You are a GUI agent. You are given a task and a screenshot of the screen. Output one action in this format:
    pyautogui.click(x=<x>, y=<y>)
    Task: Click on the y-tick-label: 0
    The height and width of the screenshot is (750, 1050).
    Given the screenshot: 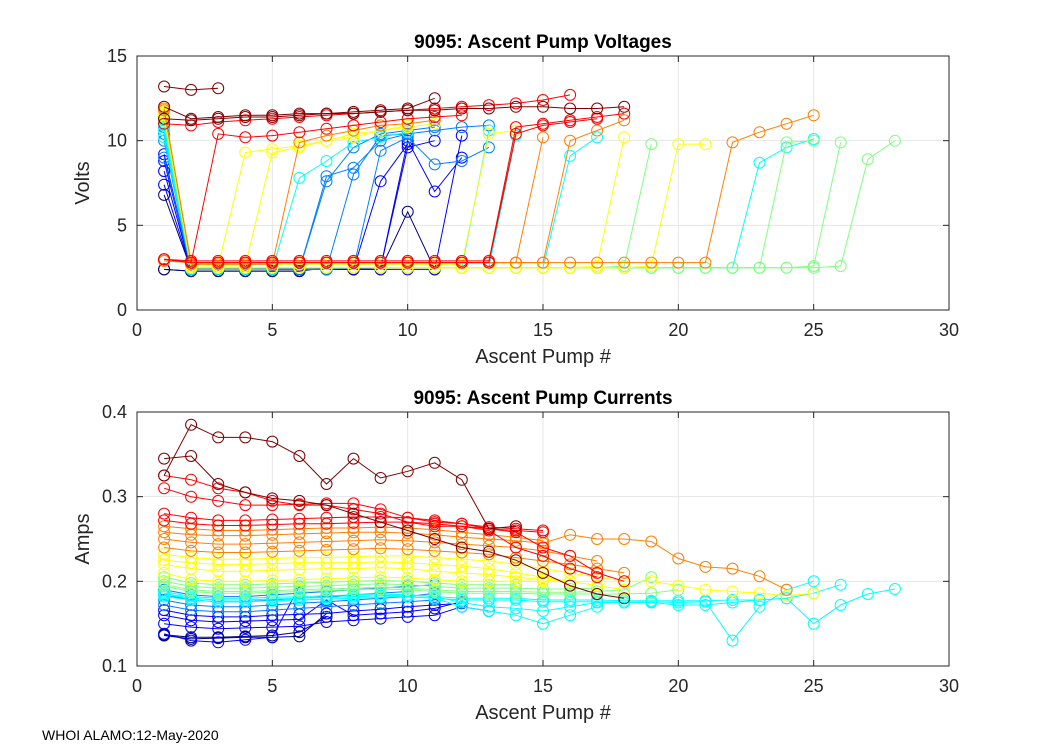 What is the action you would take?
    pyautogui.click(x=122, y=310)
    